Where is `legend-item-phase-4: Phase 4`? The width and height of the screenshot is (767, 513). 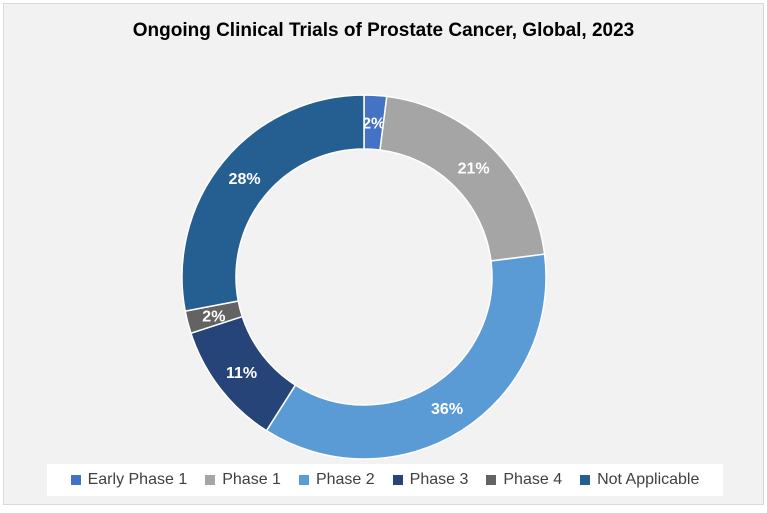
legend-item-phase-4: Phase 4 is located at coordinates (524, 480).